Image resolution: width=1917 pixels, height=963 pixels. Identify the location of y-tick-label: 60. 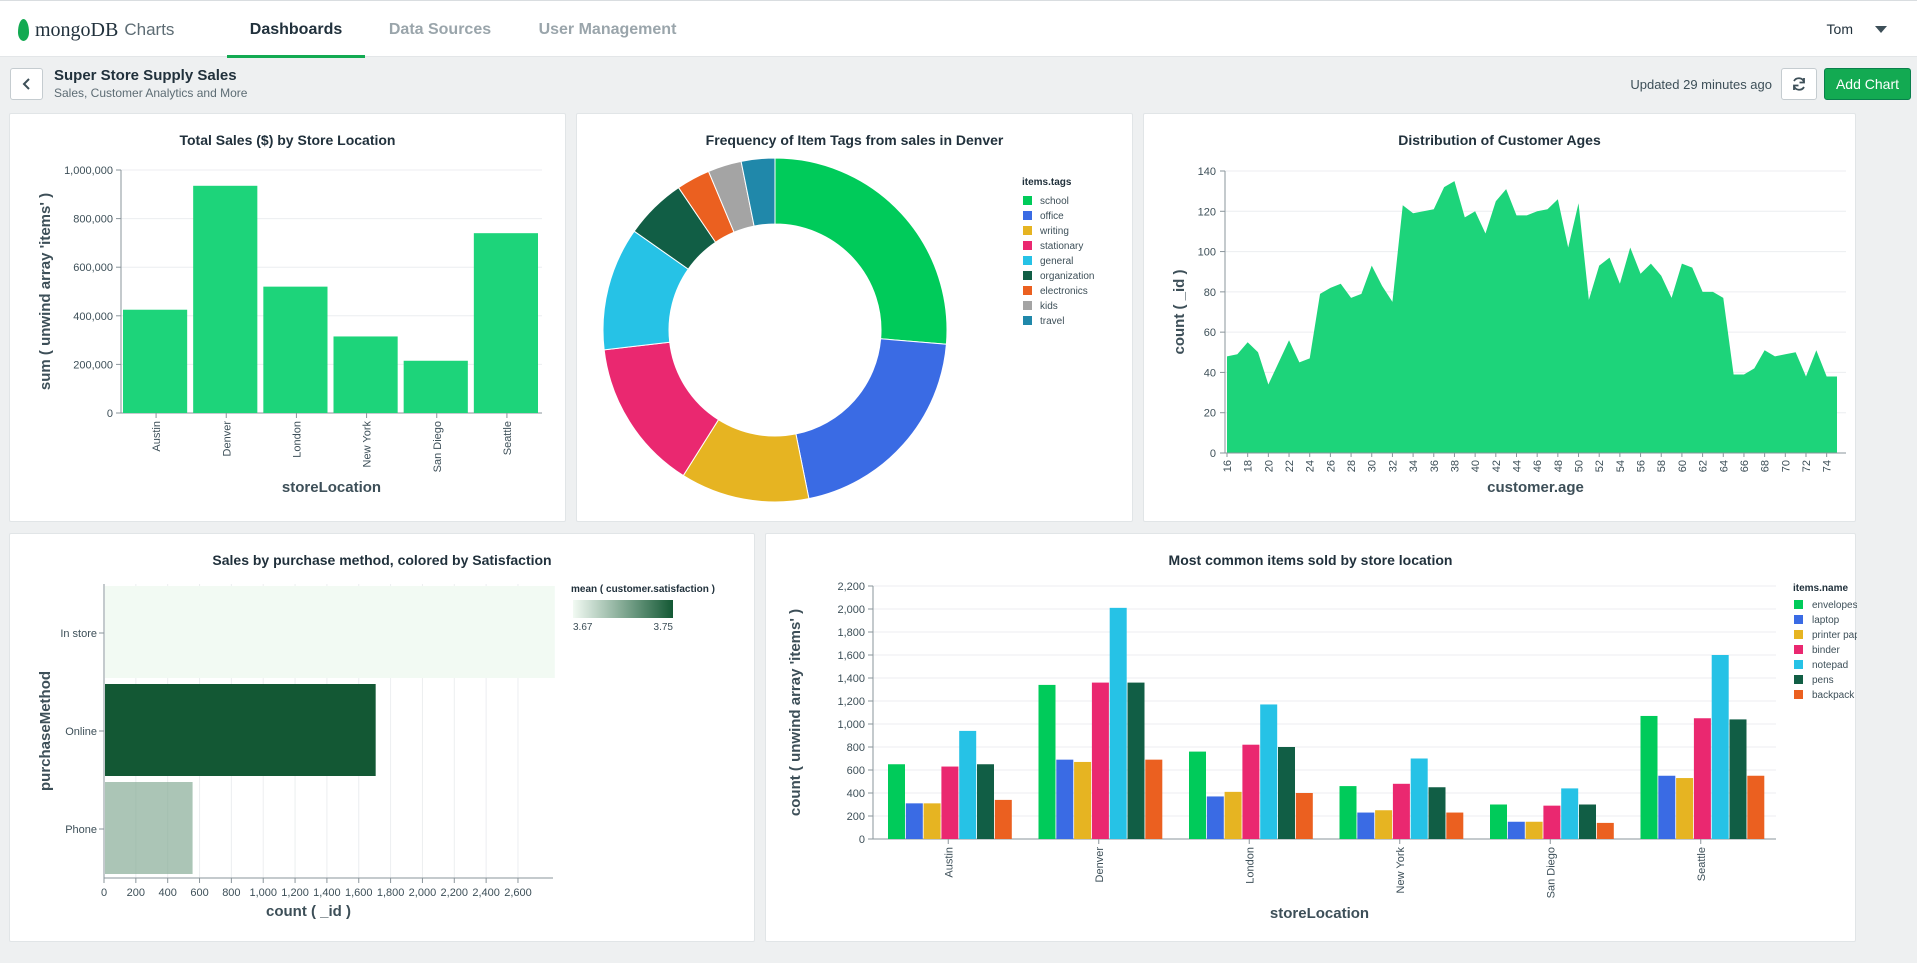
(1210, 333).